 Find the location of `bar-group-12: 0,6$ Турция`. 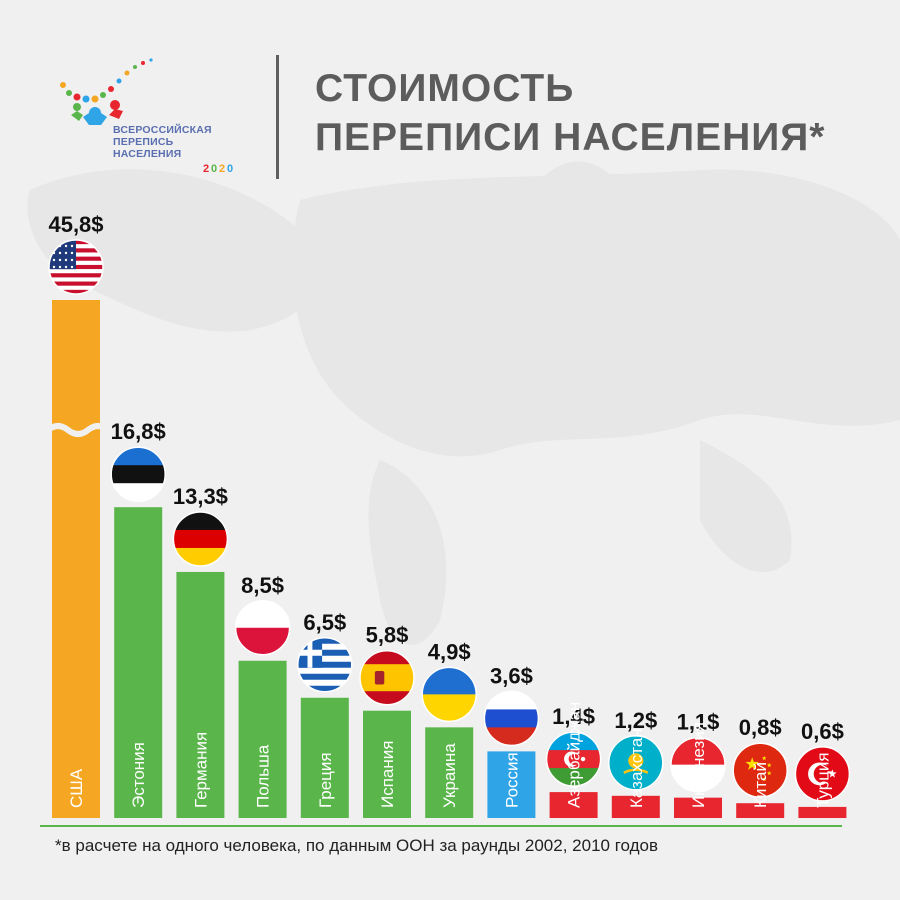

bar-group-12: 0,6$ Турция is located at coordinates (822, 768).